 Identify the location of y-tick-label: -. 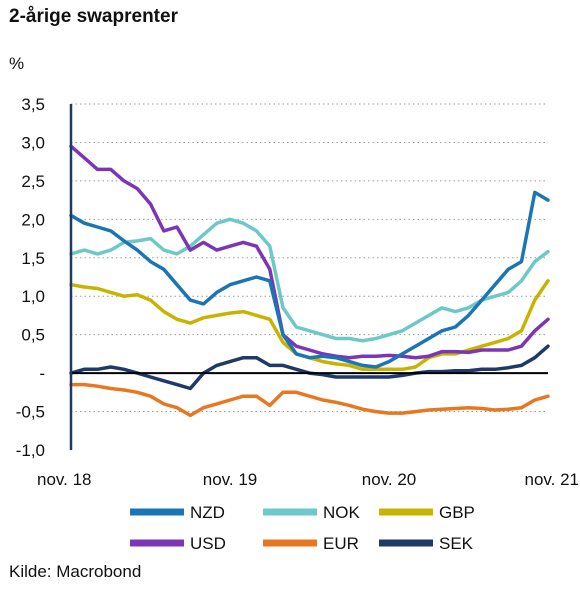
(42, 373).